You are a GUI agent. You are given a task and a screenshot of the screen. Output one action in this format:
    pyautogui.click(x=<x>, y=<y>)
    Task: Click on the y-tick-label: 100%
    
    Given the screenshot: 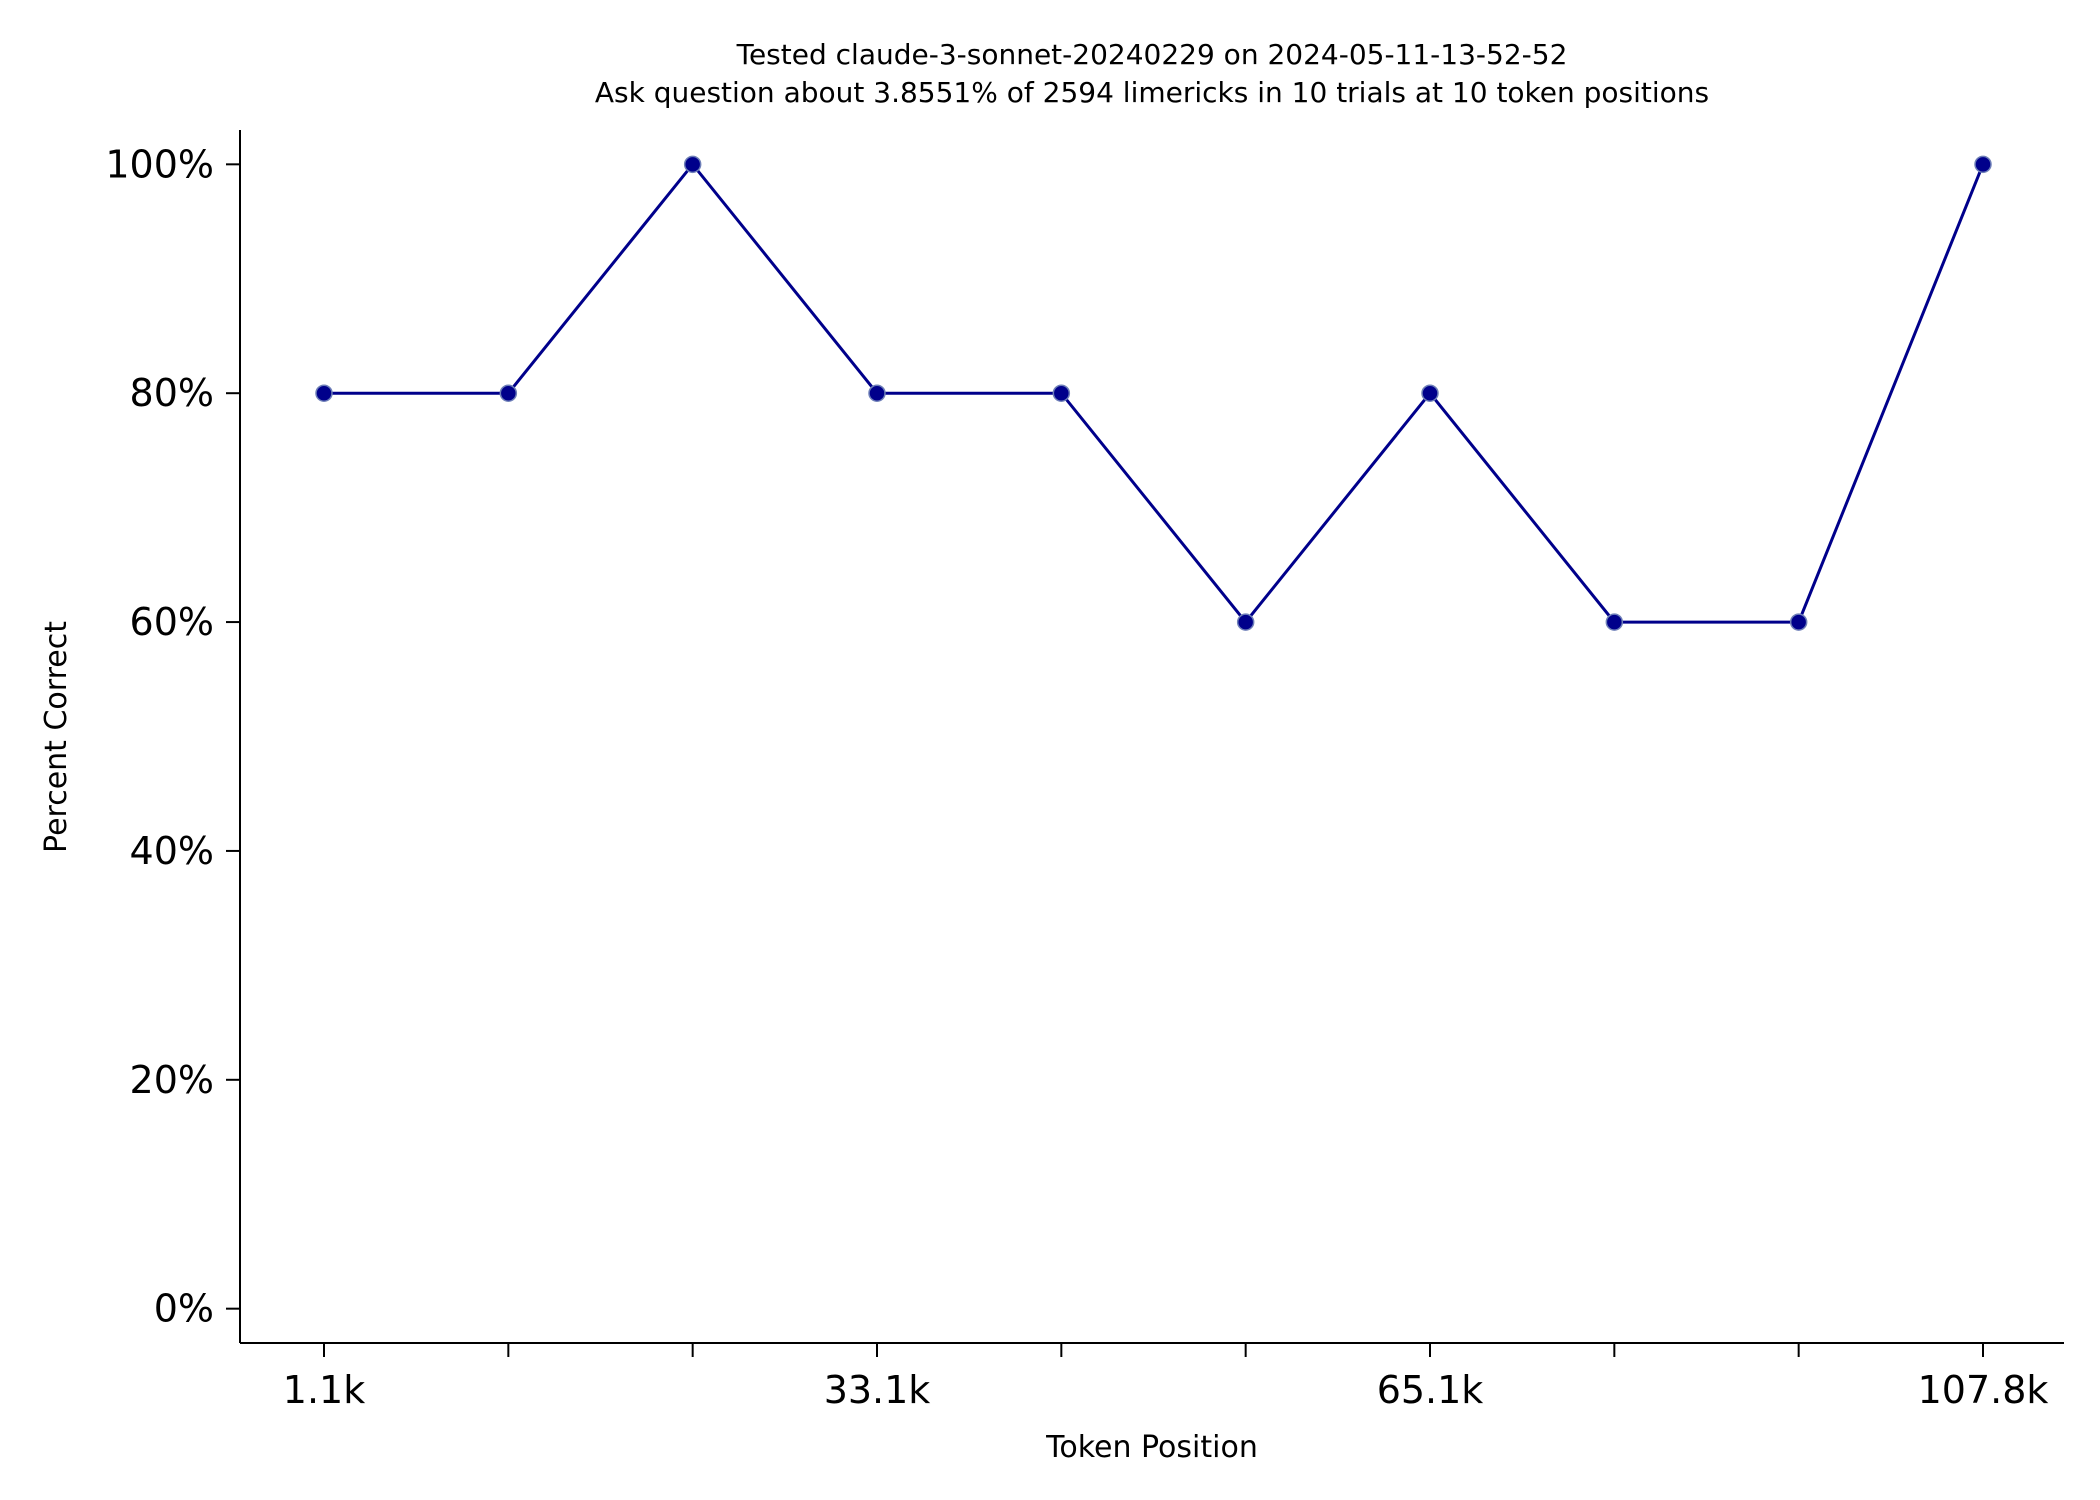 What is the action you would take?
    pyautogui.click(x=159, y=164)
    